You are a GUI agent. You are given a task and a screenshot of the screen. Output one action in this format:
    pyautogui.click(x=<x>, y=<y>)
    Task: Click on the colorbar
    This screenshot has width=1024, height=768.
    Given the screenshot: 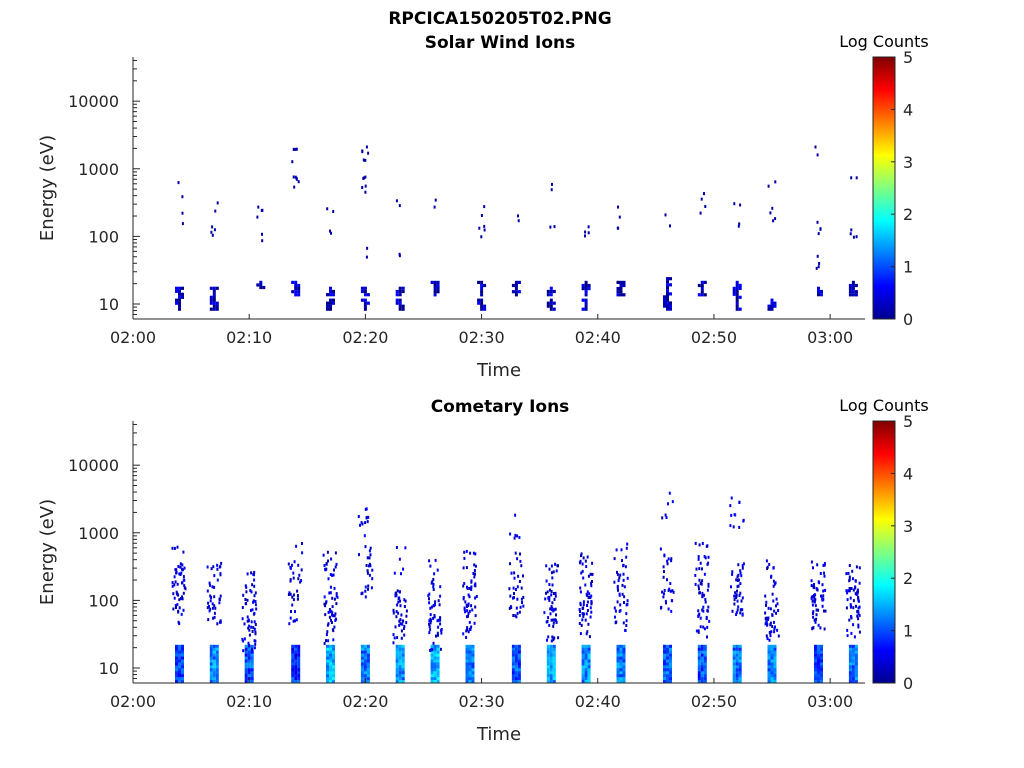 What is the action you would take?
    pyautogui.click(x=884, y=552)
    